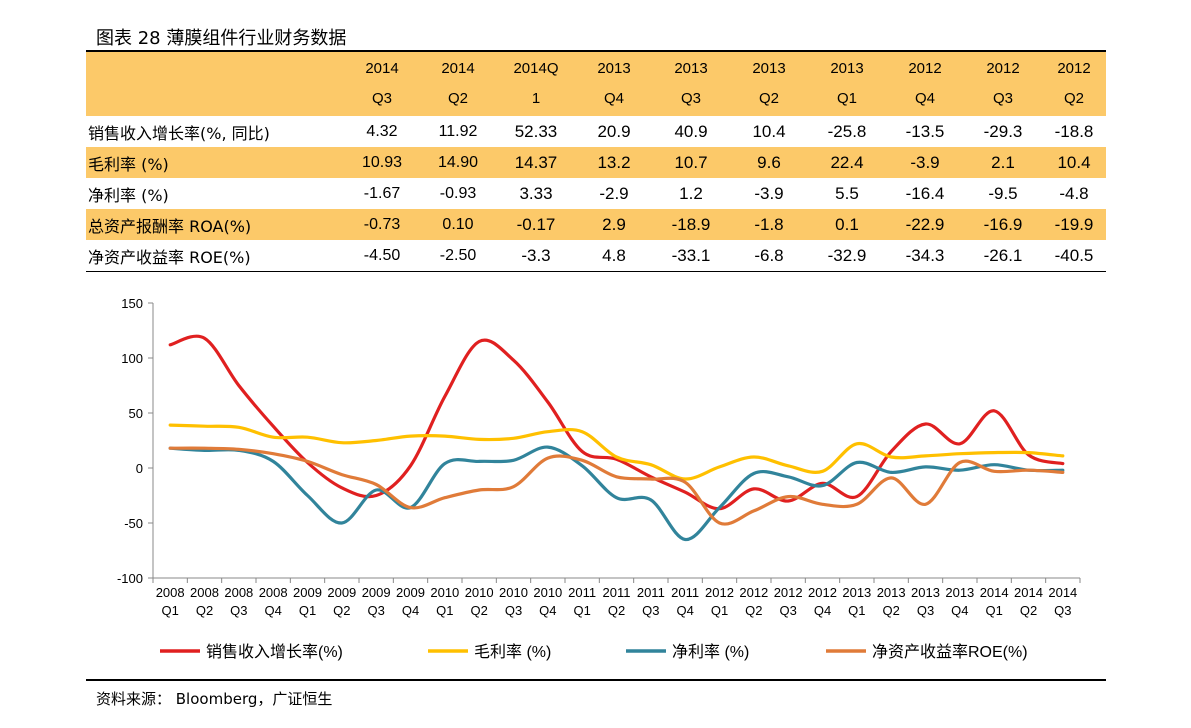 The width and height of the screenshot is (1191, 728). What do you see at coordinates (1074, 162) in the screenshot?
I see `table-cell: 10.4` at bounding box center [1074, 162].